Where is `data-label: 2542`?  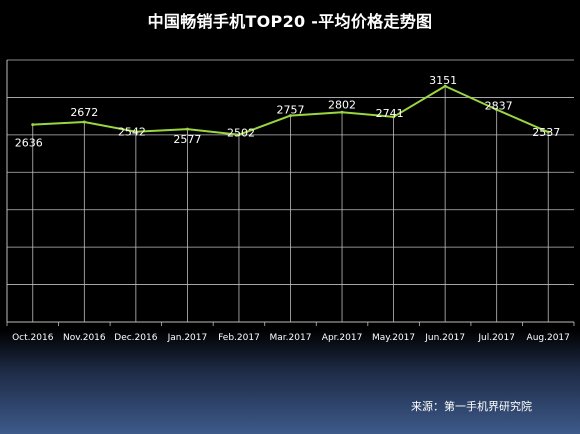
data-label: 2542 is located at coordinates (132, 132).